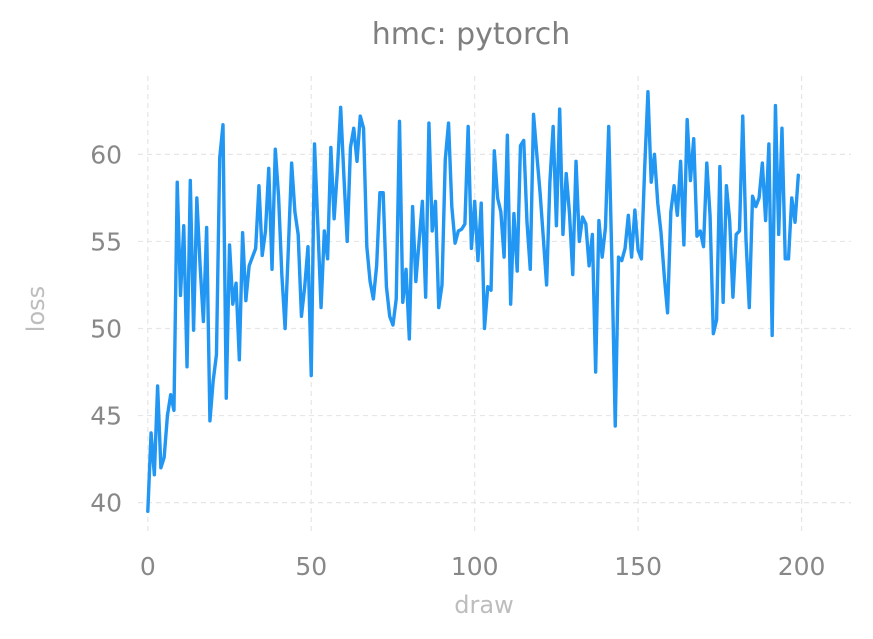 This screenshot has height=639, width=873. What do you see at coordinates (106, 503) in the screenshot?
I see `y-tick-label: 40` at bounding box center [106, 503].